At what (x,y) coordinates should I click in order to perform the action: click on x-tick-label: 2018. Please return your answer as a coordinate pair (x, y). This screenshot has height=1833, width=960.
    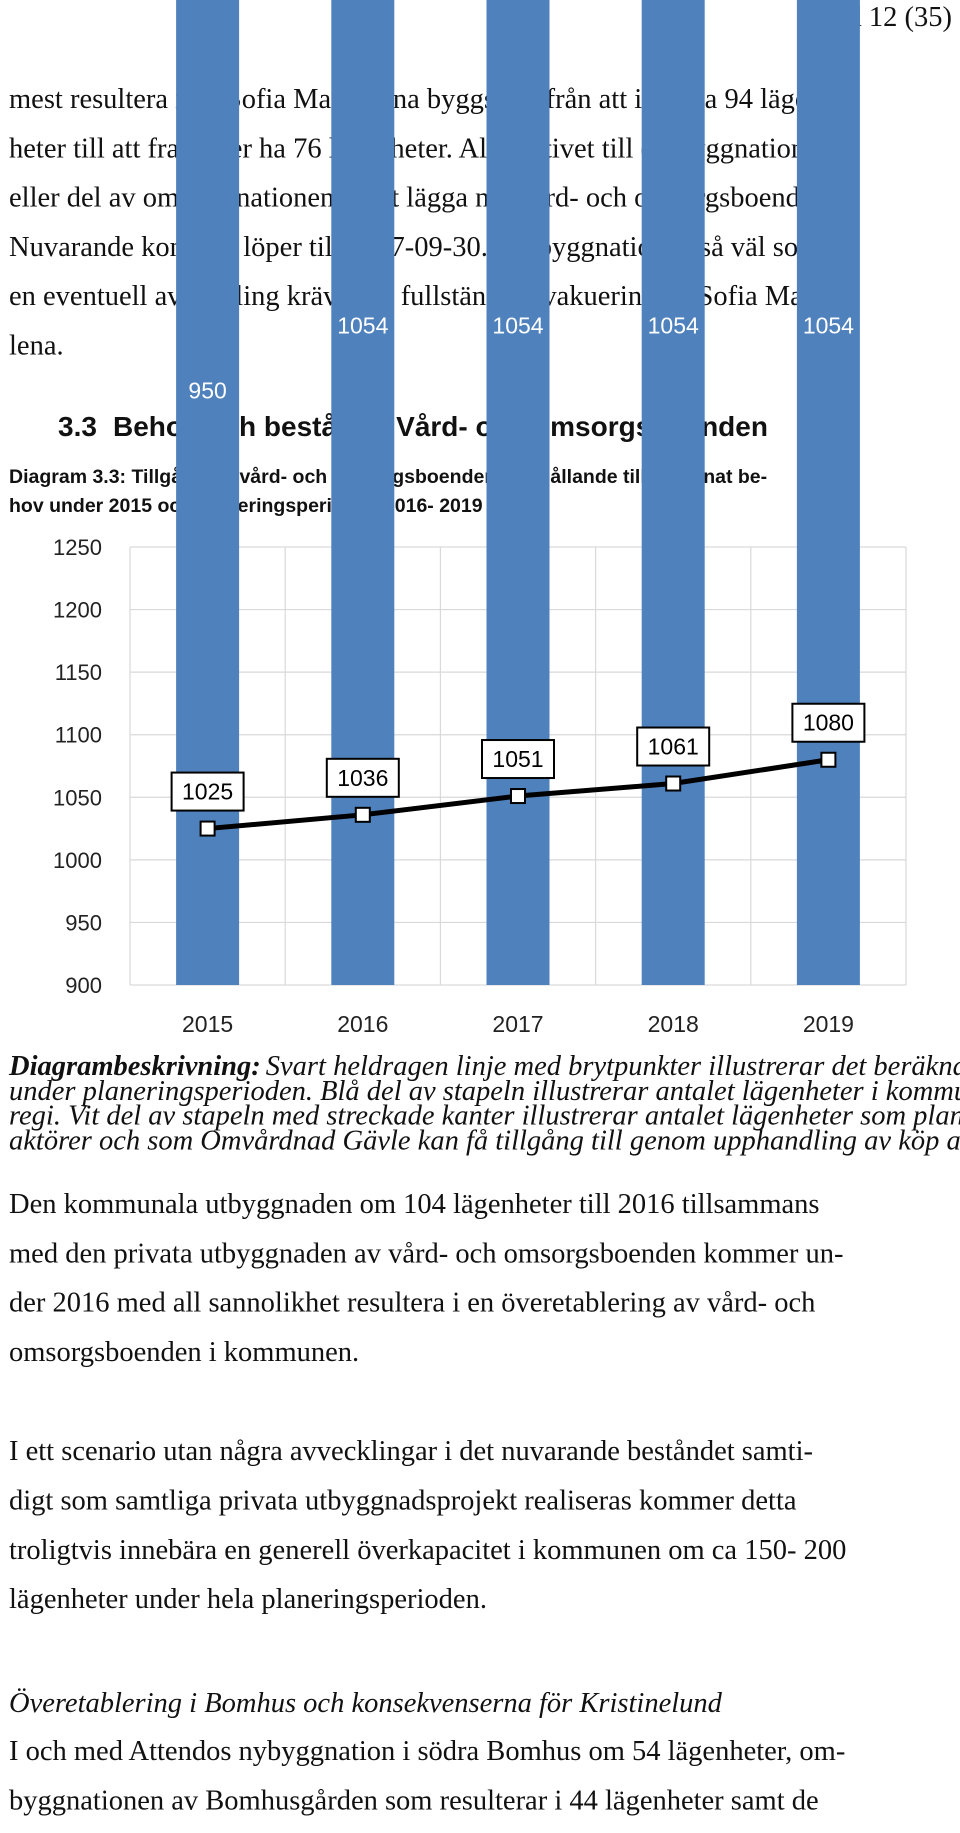
    Looking at the image, I should click on (673, 1024).